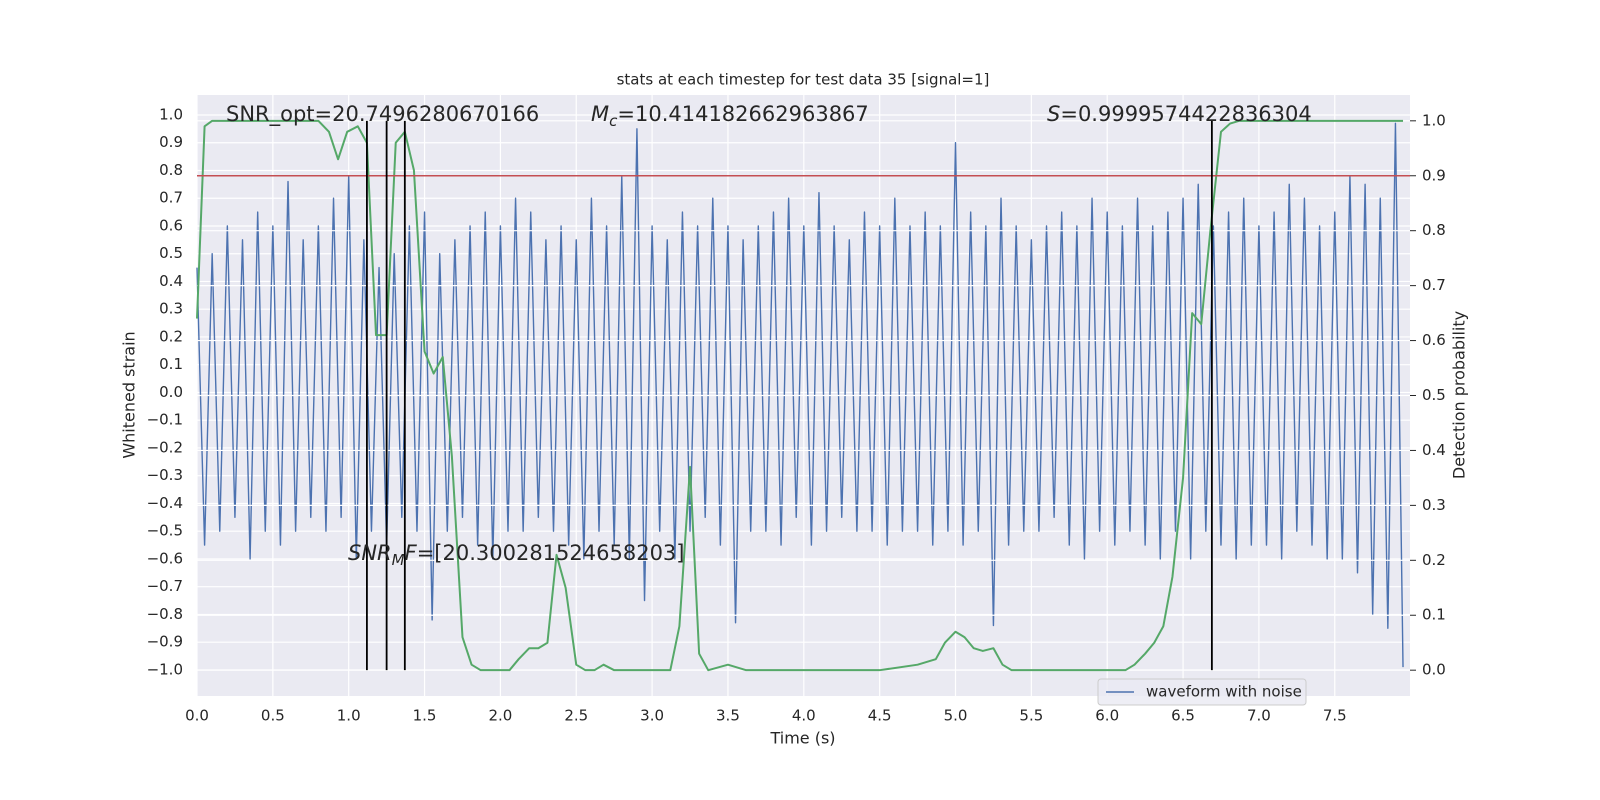  Describe the element at coordinates (1434, 175) in the screenshot. I see `y2-tick-label: 0.9` at that location.